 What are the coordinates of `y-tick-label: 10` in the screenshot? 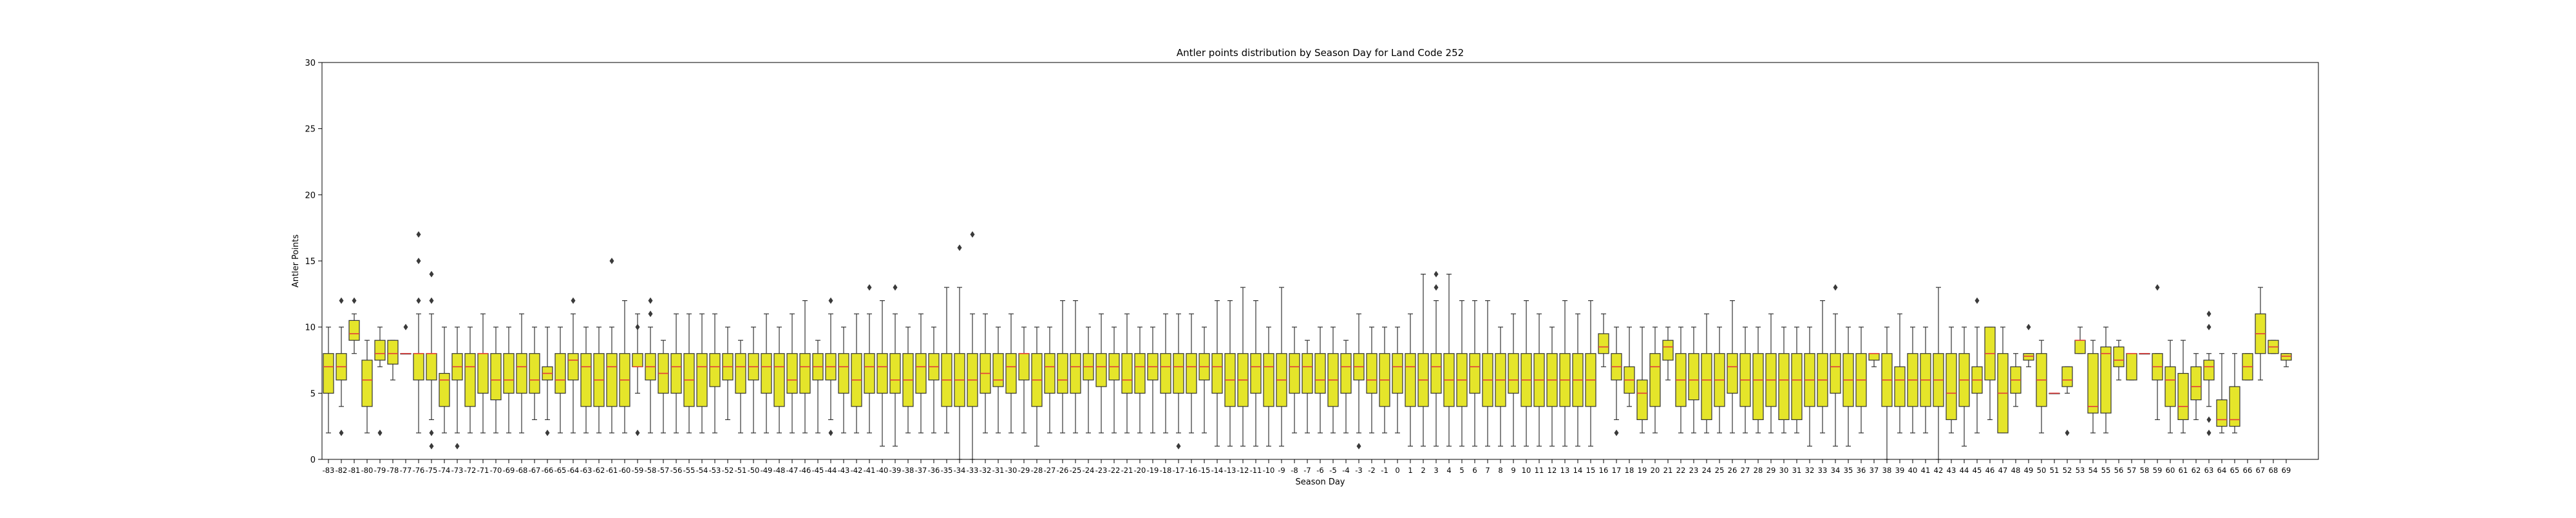 It's located at (310, 328).